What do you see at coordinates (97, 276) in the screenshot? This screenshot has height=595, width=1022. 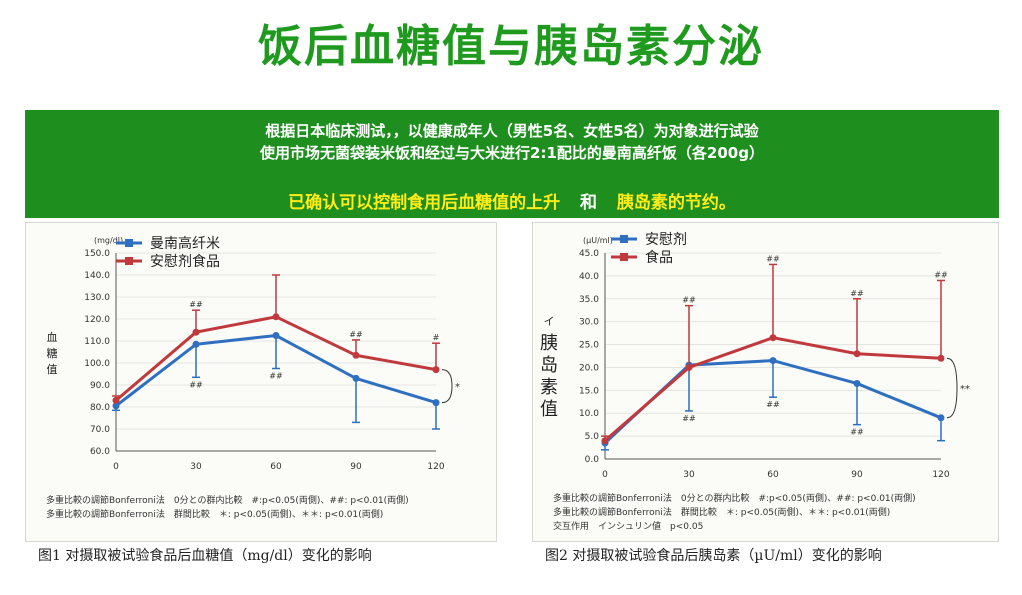 I see `y-tick-label: 140.0` at bounding box center [97, 276].